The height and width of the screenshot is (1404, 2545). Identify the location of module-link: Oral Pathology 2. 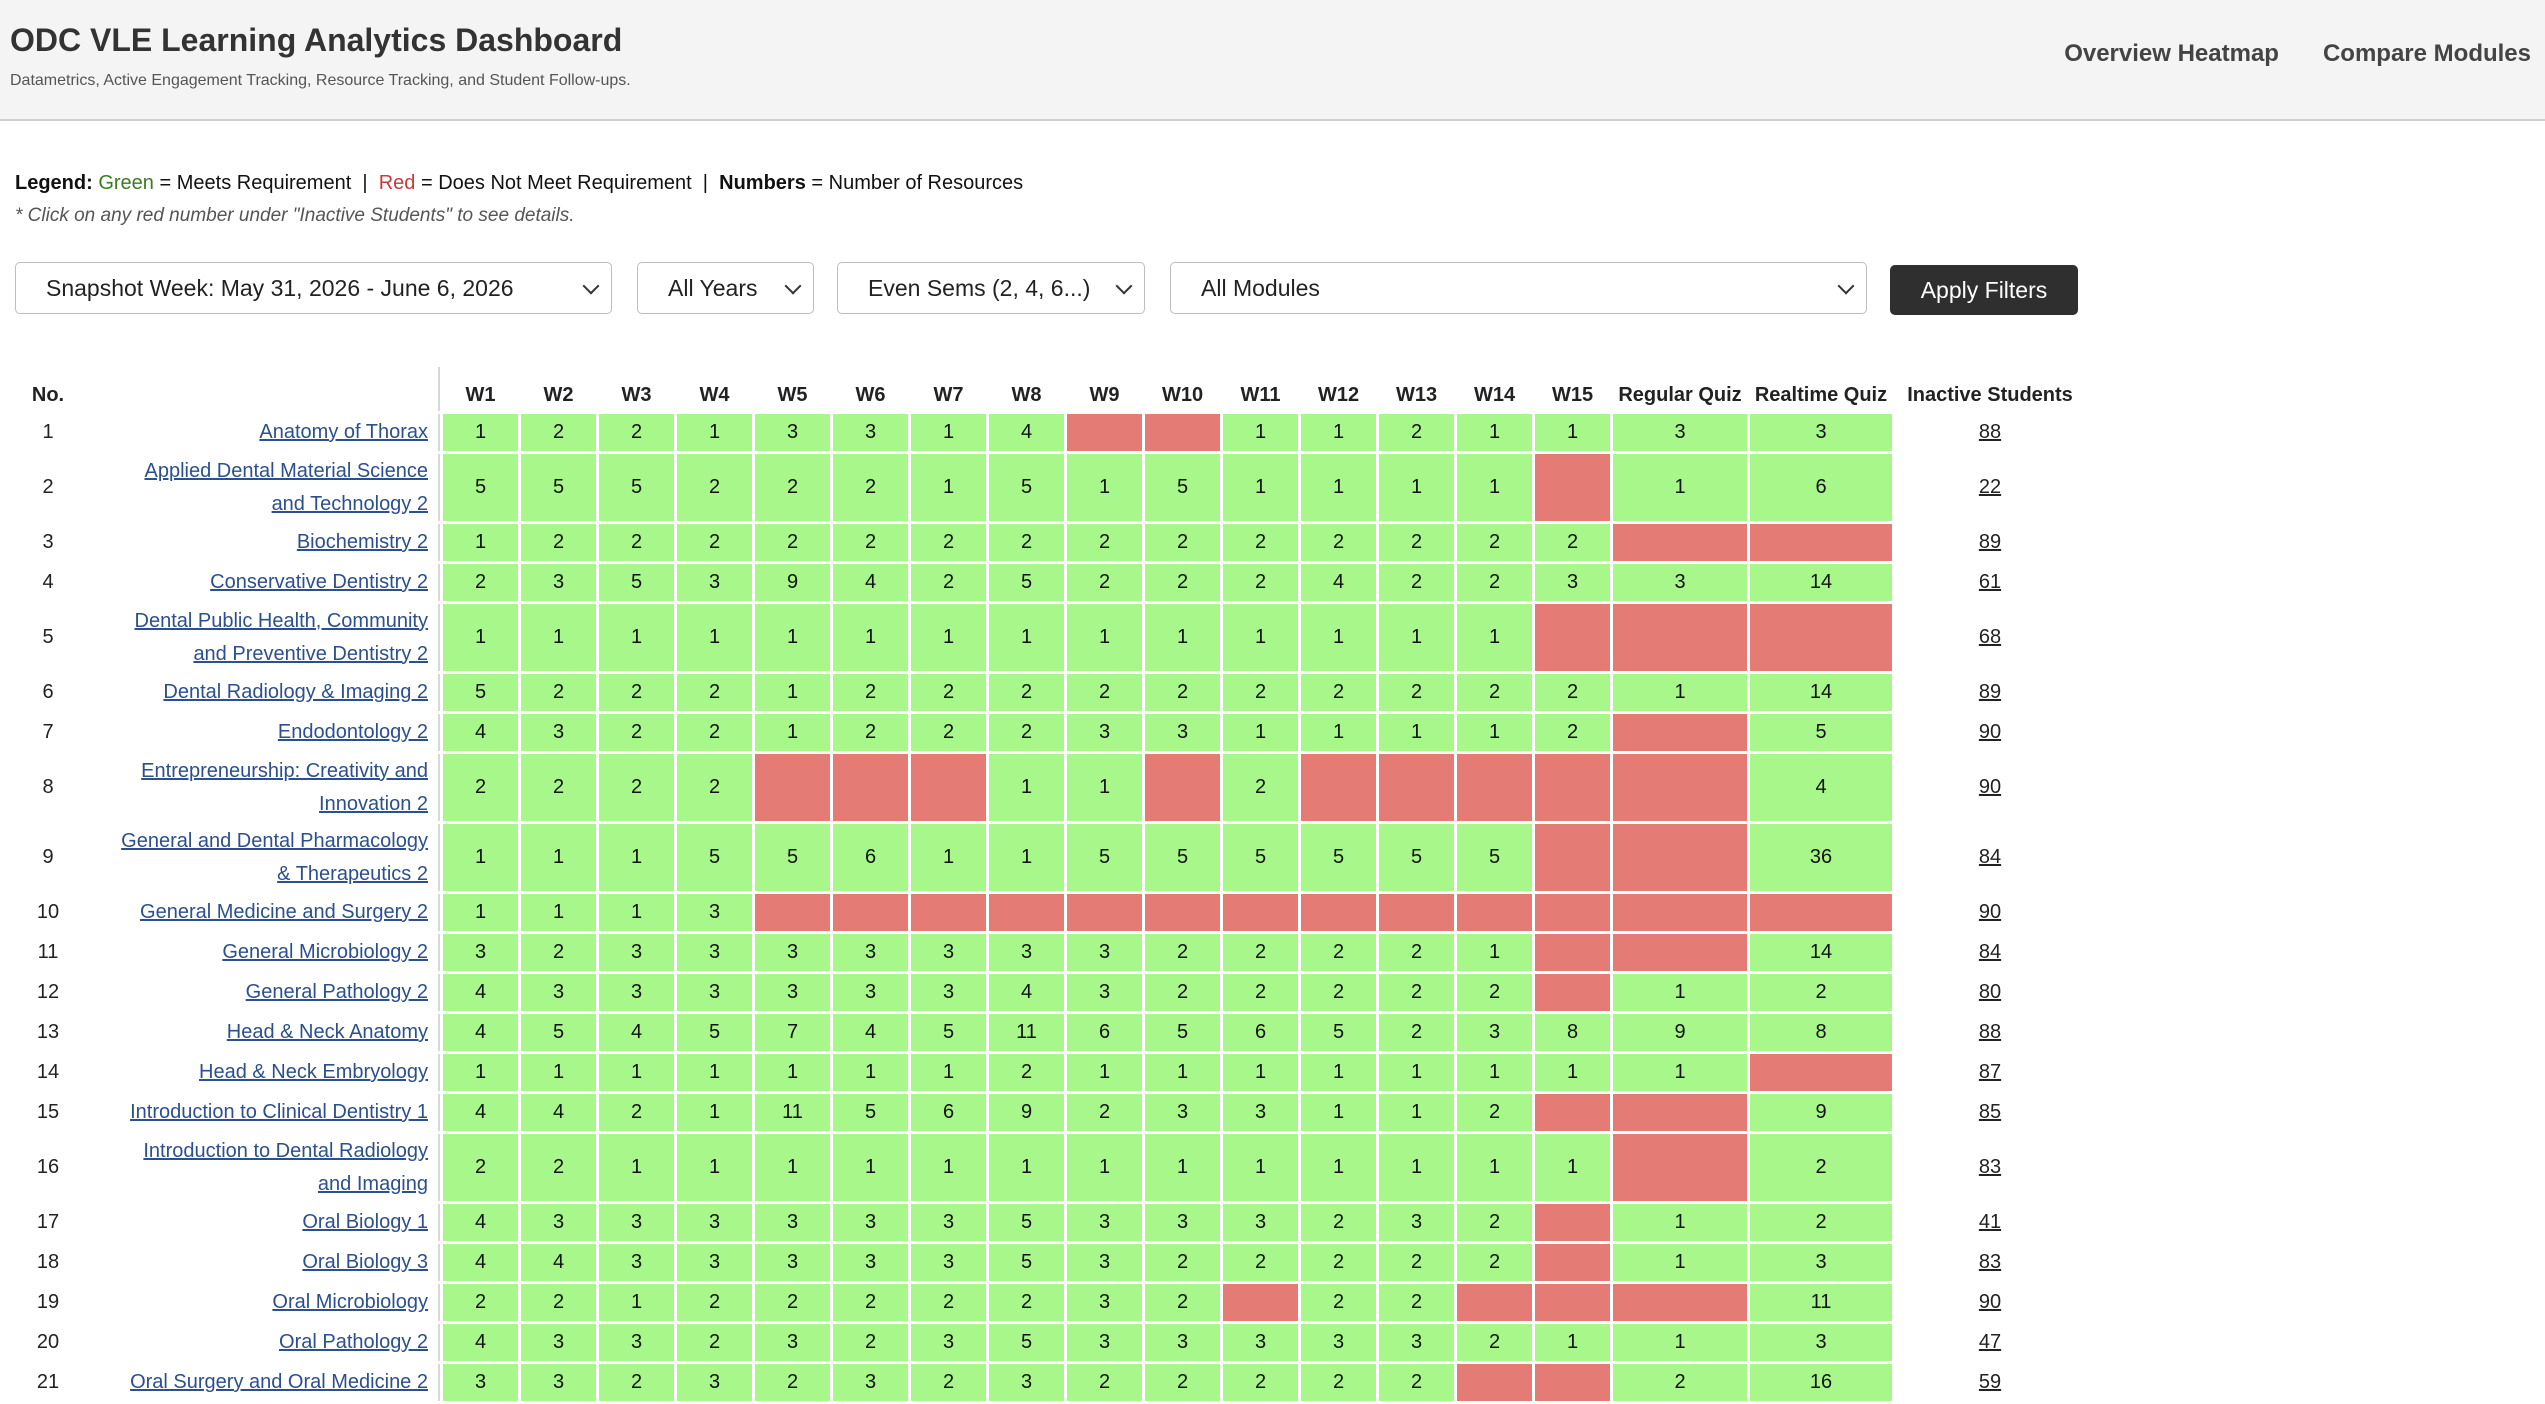
(353, 1342).